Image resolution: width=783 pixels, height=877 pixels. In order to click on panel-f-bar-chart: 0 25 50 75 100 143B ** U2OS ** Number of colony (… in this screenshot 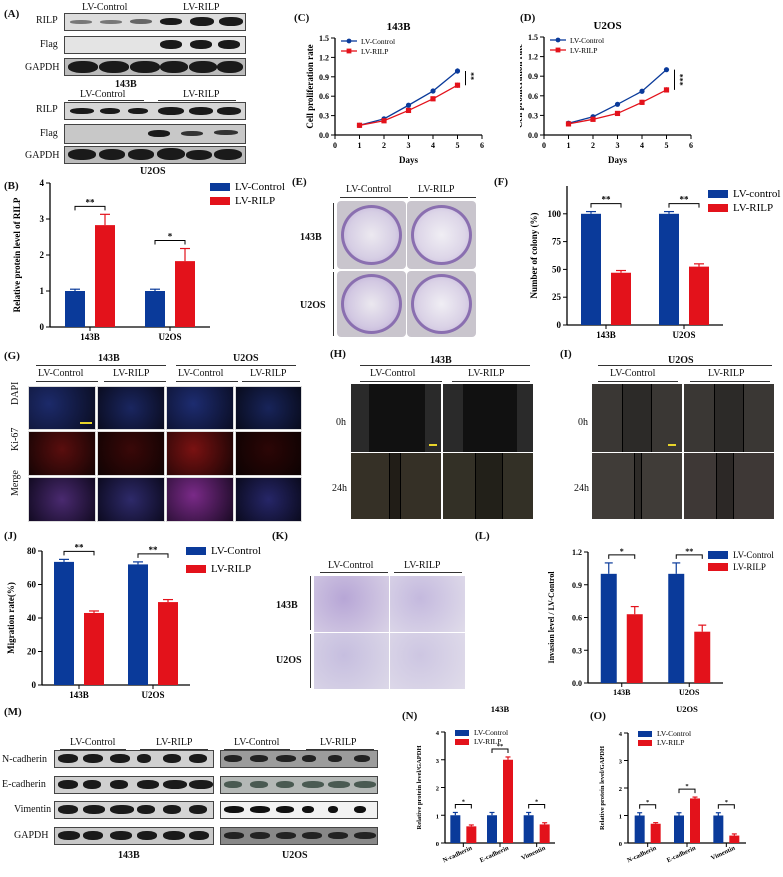, I will do `click(654, 263)`.